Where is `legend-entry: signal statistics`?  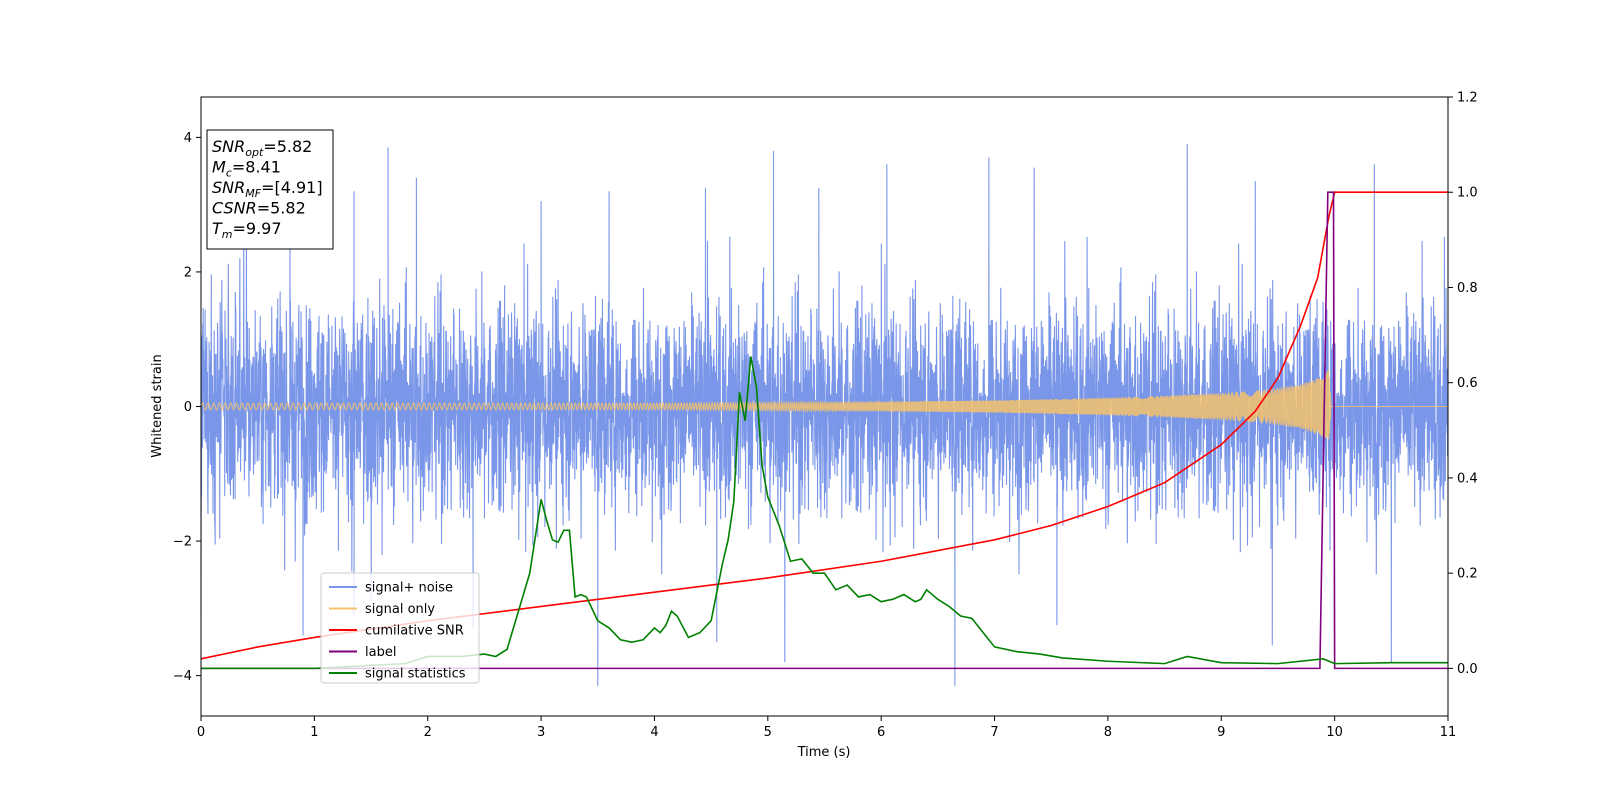
legend-entry: signal statistics is located at coordinates (415, 674).